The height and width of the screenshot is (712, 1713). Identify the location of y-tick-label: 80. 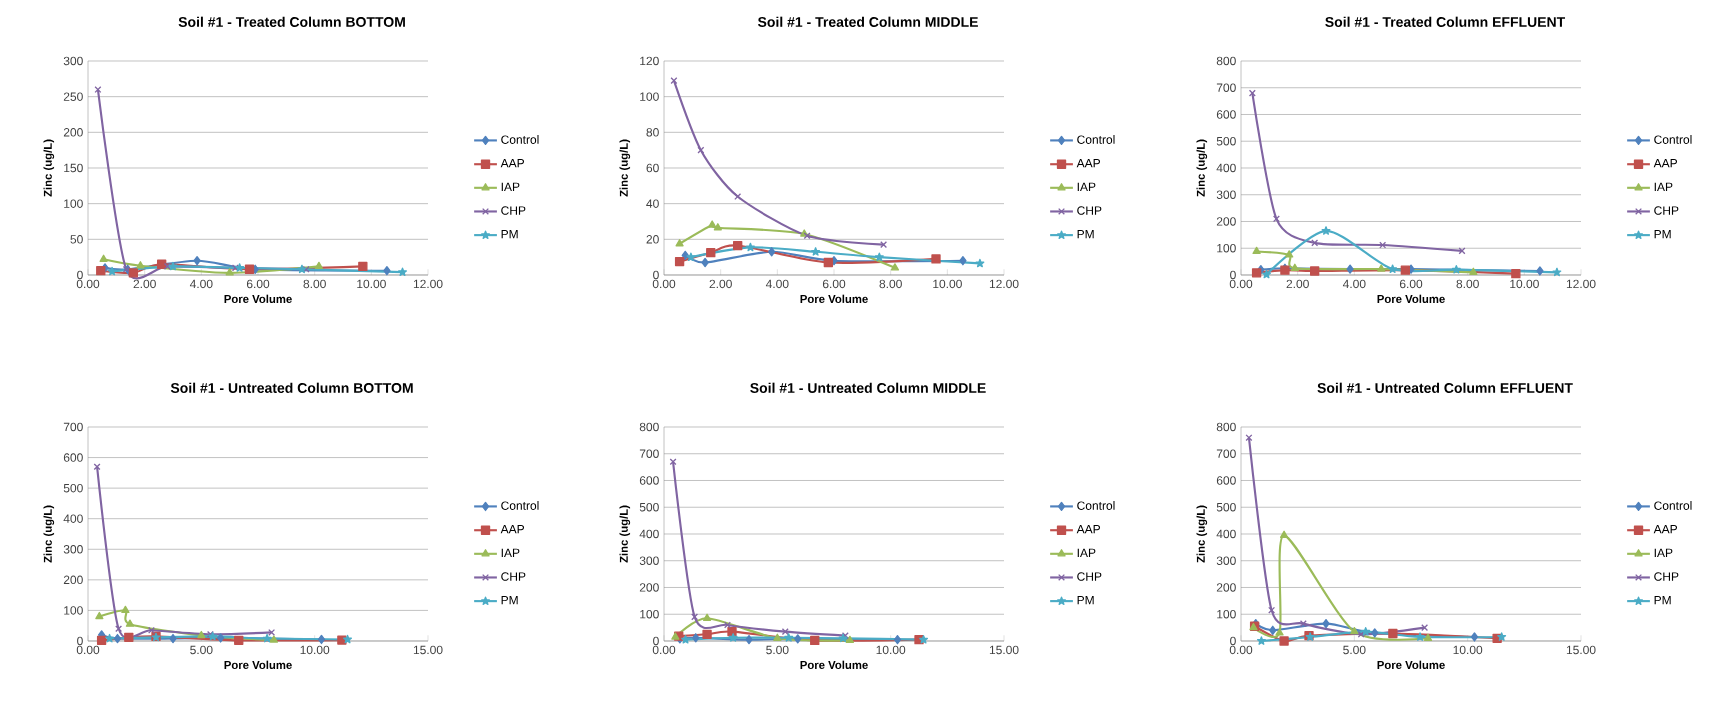
(652, 132).